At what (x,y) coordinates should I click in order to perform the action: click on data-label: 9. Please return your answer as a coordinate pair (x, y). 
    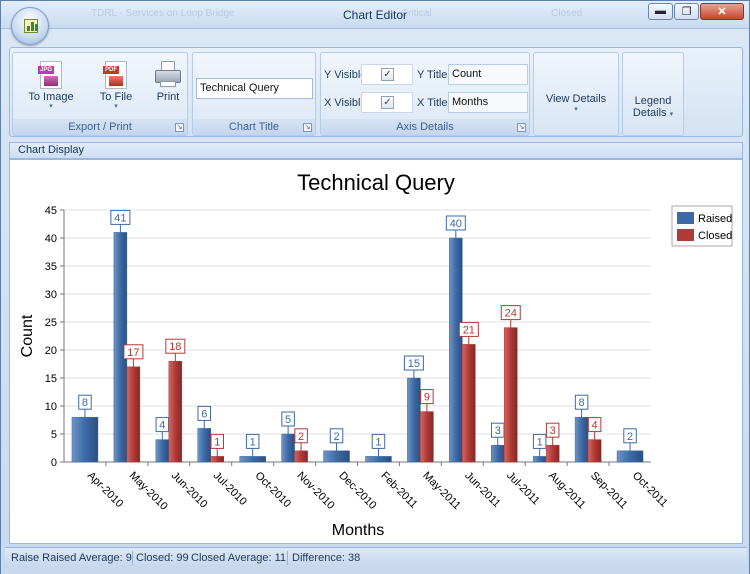
    Looking at the image, I should click on (427, 398).